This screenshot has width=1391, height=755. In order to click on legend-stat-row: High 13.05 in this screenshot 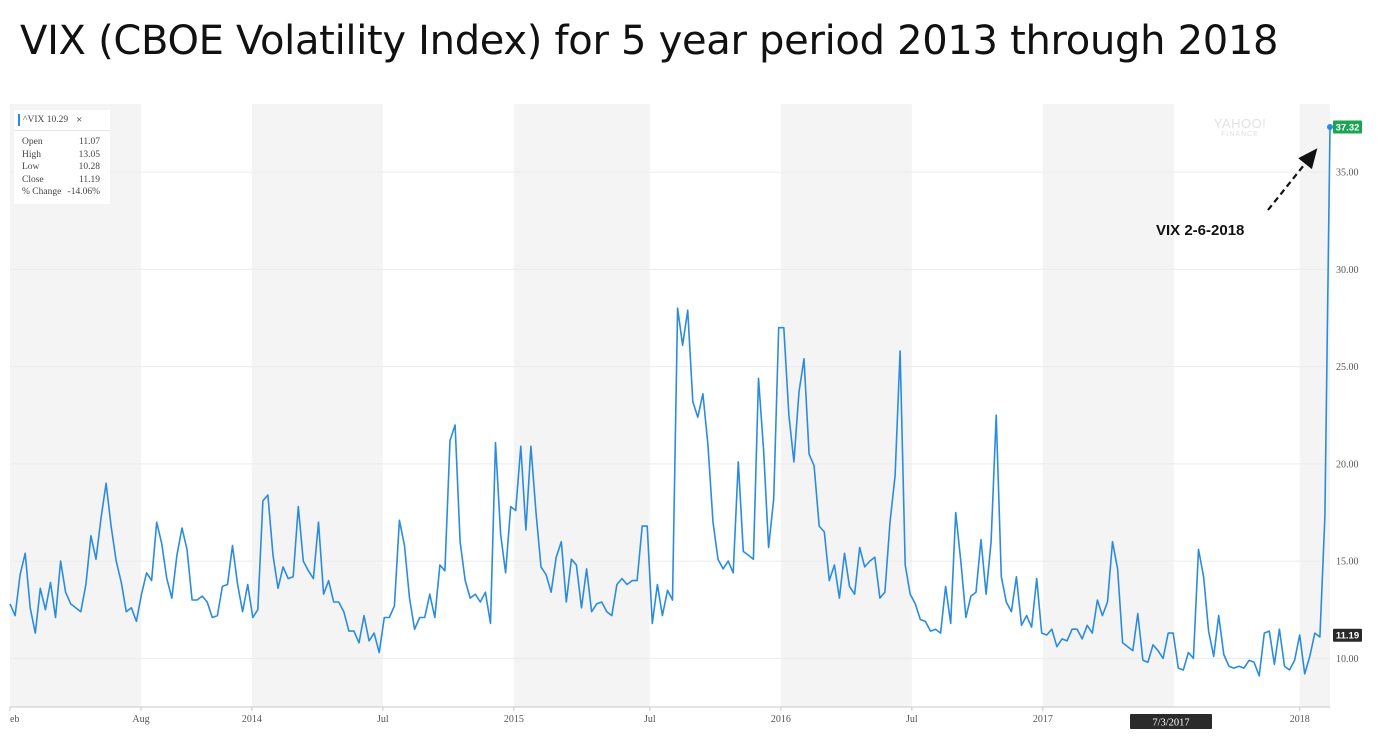, I will do `click(64, 156)`.